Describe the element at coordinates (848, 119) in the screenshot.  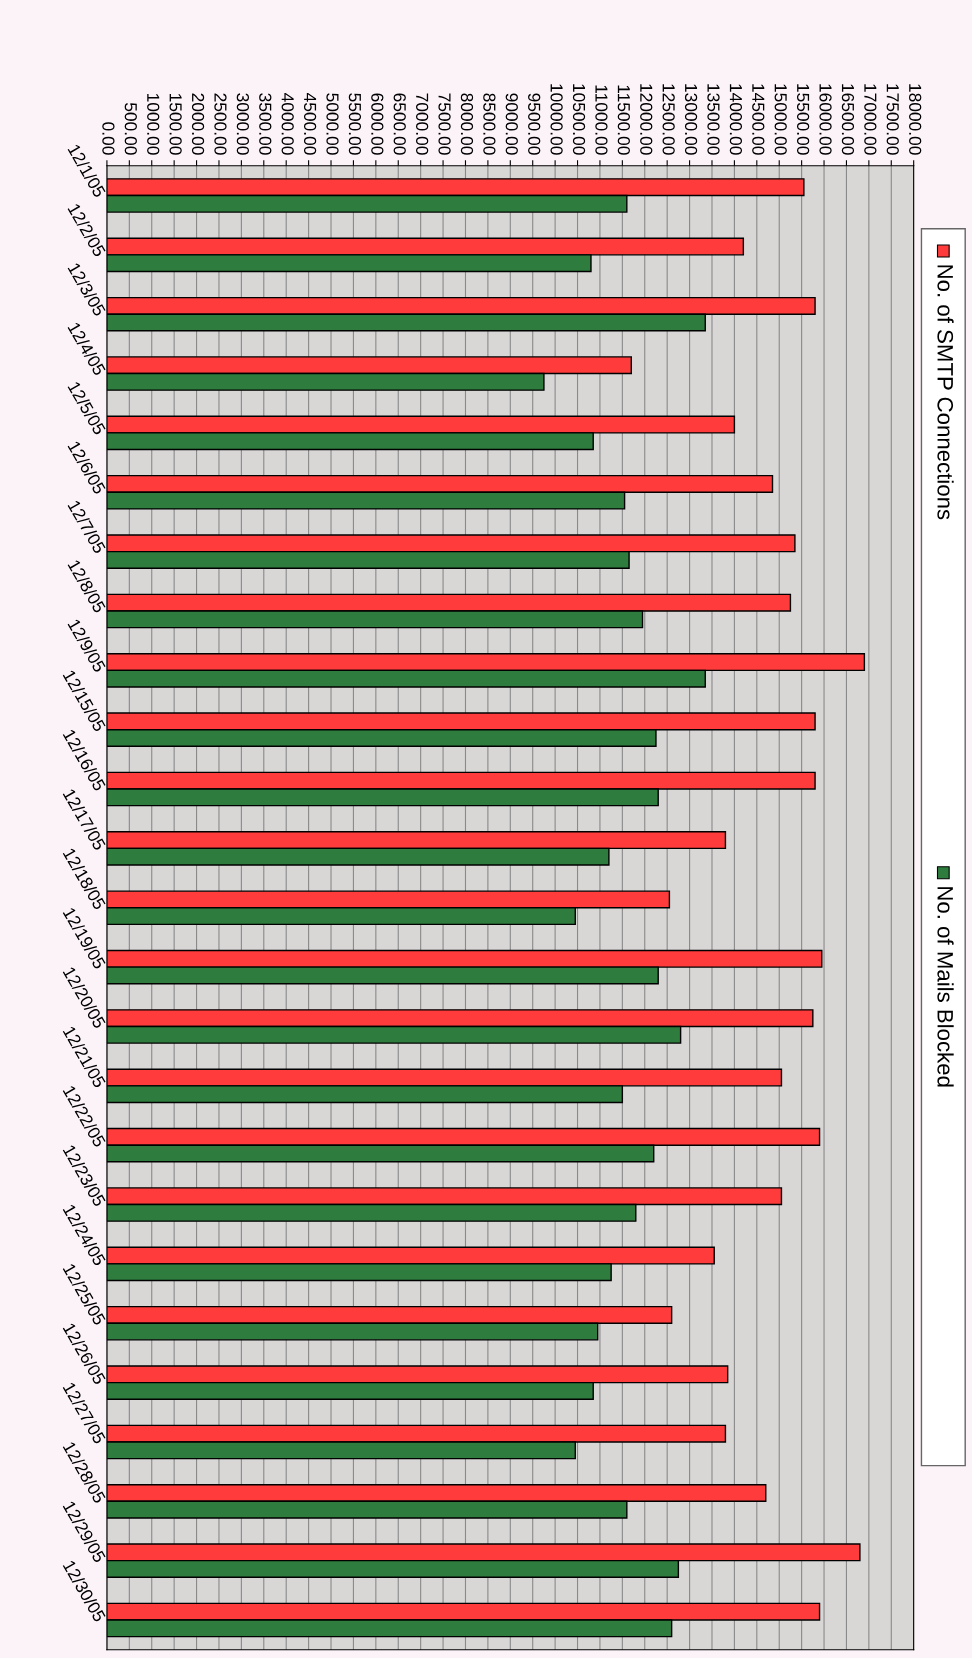
I see `x-tick-label: 16500.00` at that location.